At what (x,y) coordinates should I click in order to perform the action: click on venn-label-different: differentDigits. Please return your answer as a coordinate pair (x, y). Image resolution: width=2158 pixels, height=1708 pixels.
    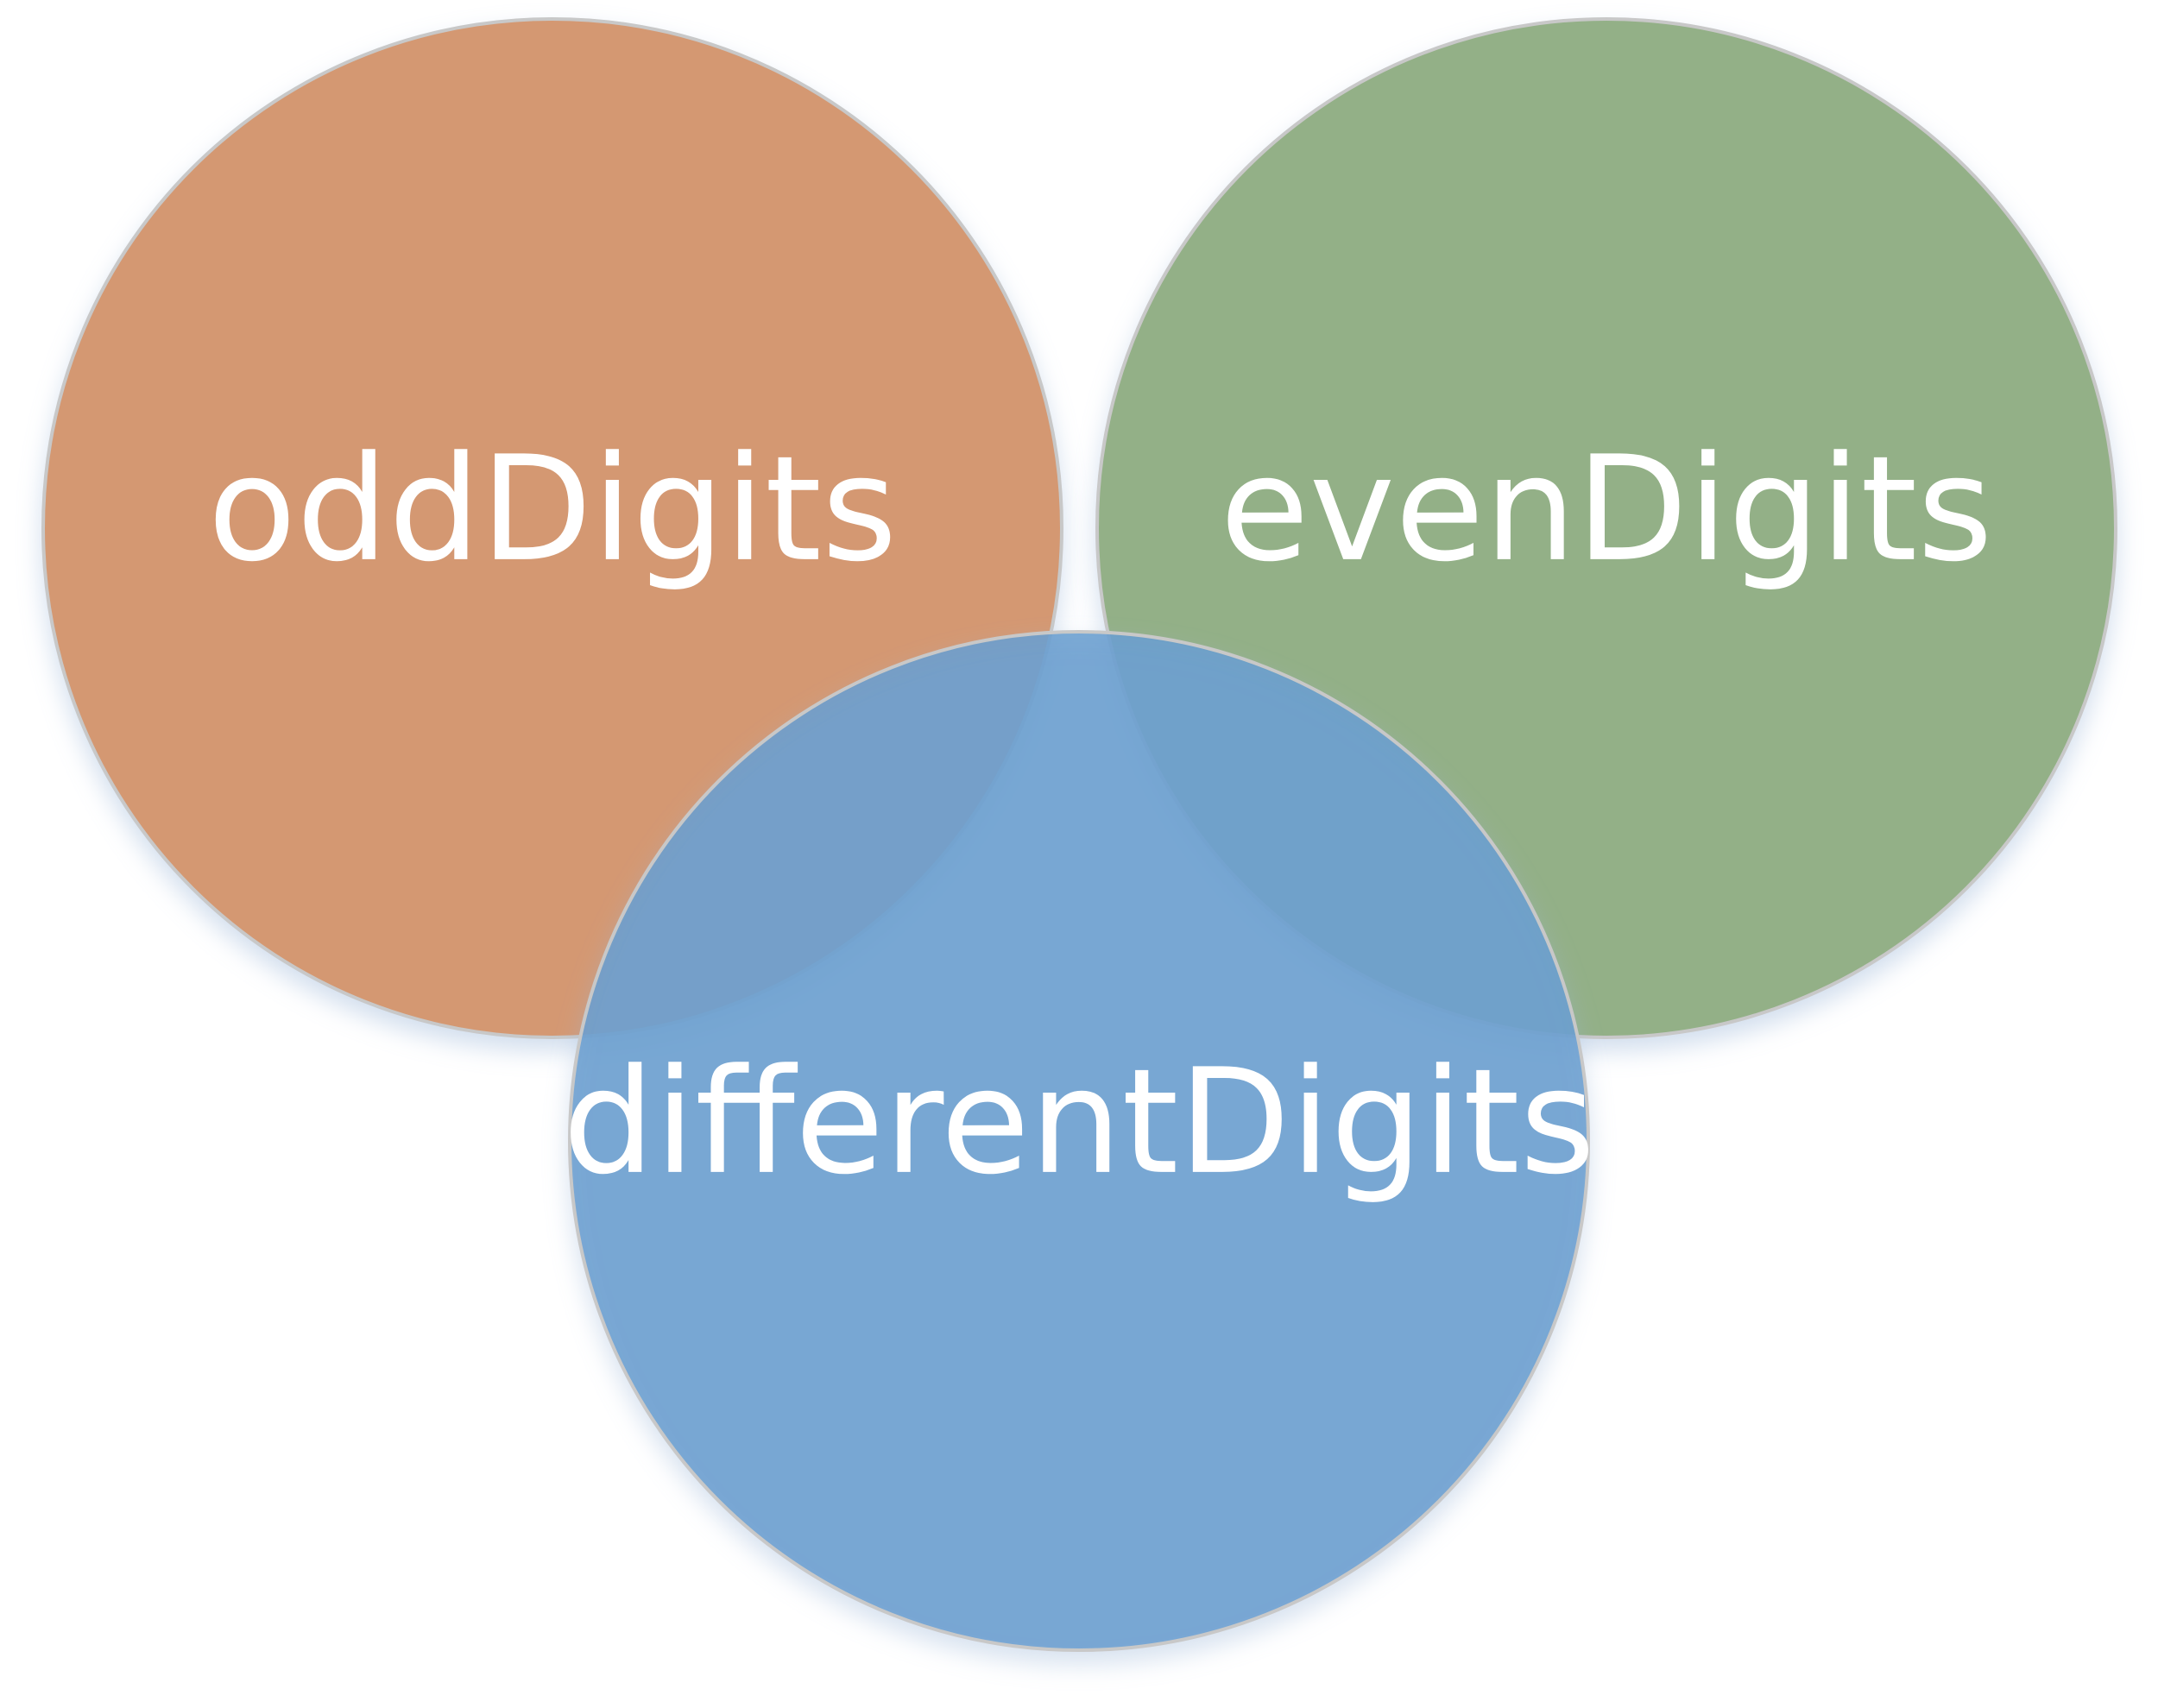
    Looking at the image, I should click on (1079, 1122).